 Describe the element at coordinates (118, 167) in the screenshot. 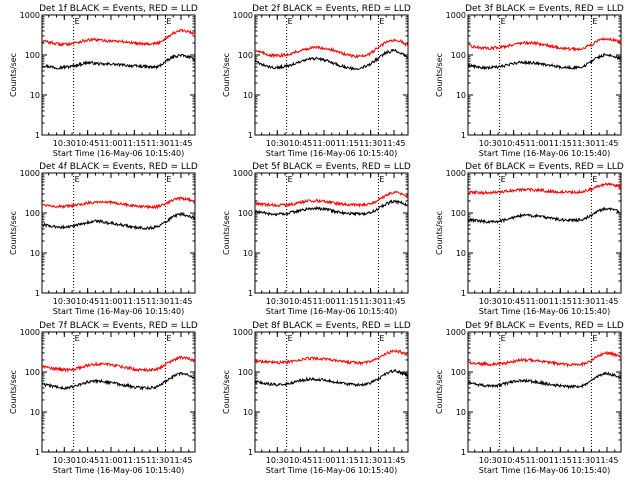

I see `panel-title: Det 4f BLACK = Events, RED = LLD` at that location.